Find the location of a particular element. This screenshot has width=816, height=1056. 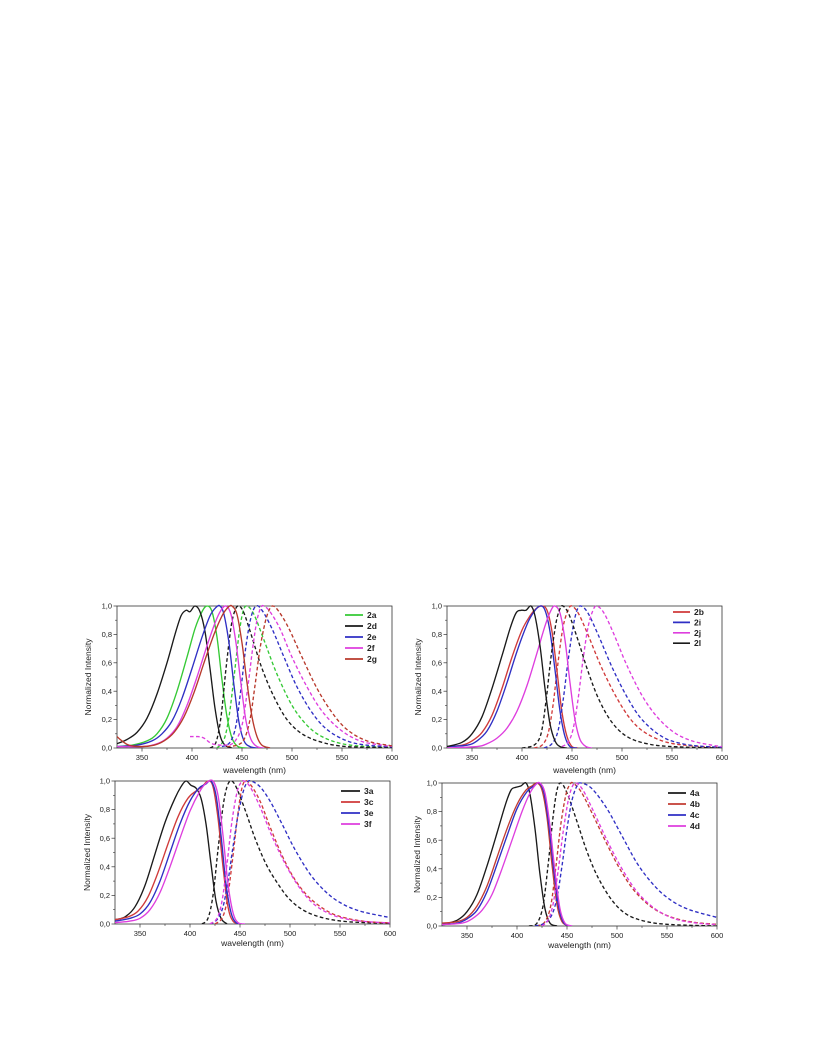

series-2b-solid-line is located at coordinates (513, 676).